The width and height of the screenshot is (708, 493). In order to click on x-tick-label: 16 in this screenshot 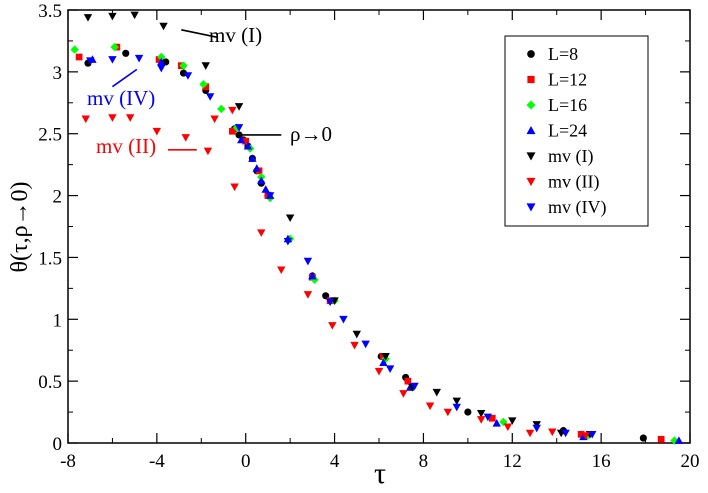, I will do `click(601, 461)`.